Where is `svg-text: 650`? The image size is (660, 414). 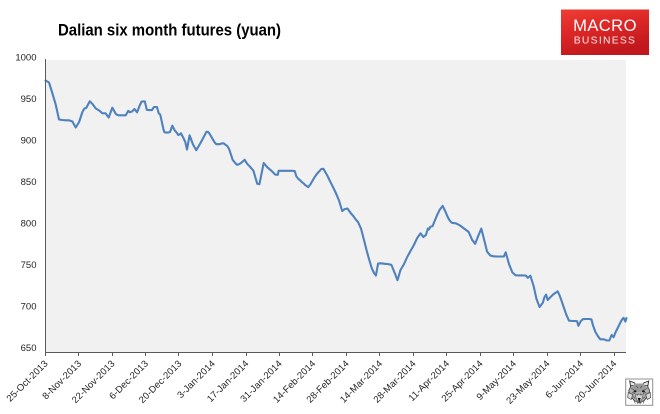 svg-text: 650 is located at coordinates (29, 348).